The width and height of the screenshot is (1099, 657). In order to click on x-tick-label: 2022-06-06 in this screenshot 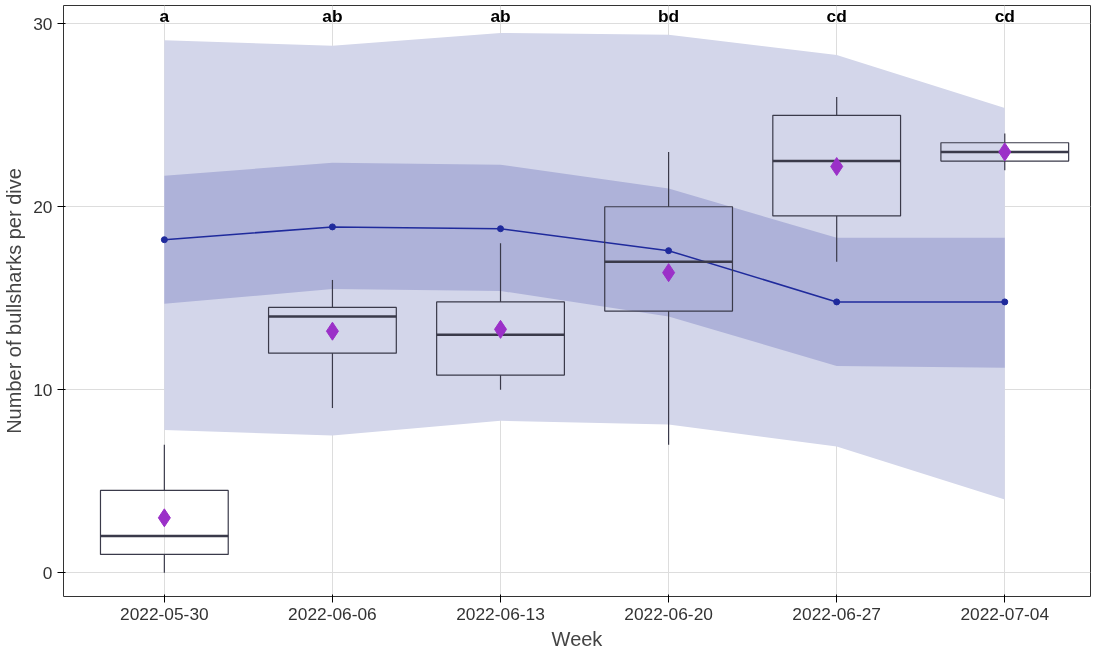, I will do `click(332, 613)`.